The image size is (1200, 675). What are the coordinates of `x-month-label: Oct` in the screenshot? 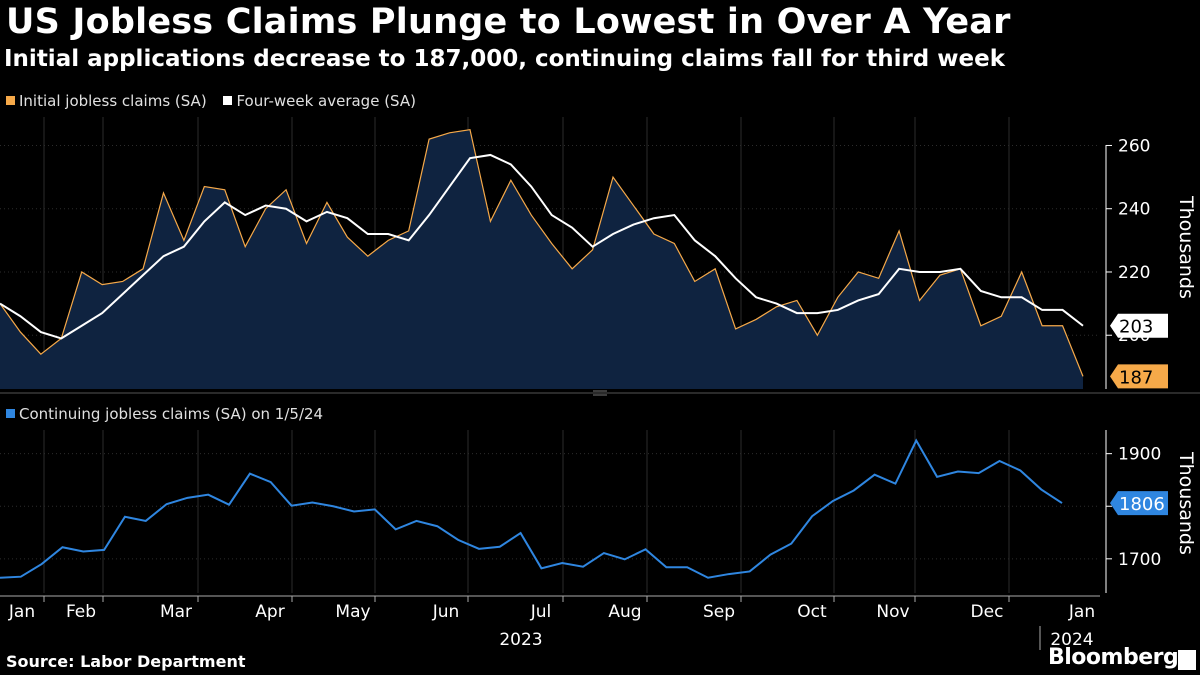 It's located at (812, 612).